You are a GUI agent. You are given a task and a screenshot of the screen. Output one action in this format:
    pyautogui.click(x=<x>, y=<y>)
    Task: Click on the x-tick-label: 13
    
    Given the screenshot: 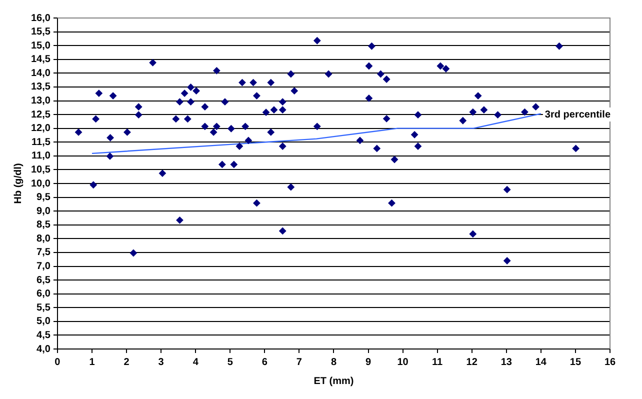 What is the action you would take?
    pyautogui.click(x=506, y=362)
    